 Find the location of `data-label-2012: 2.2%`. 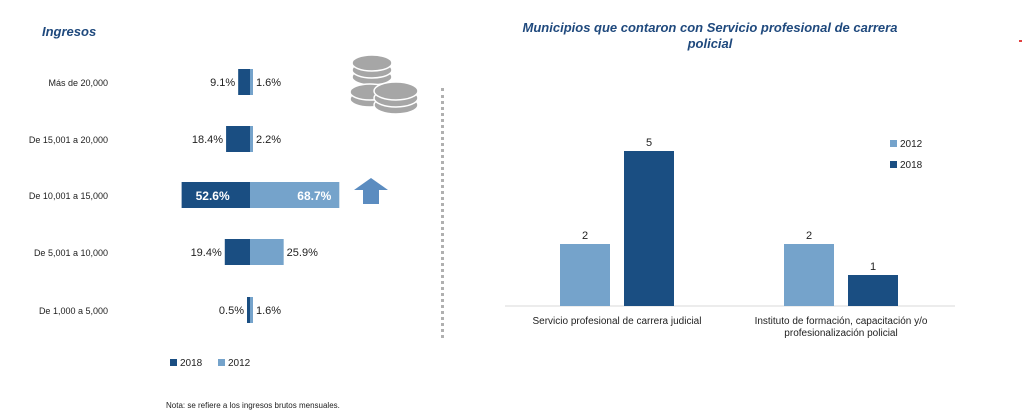

data-label-2012: 2.2% is located at coordinates (268, 140).